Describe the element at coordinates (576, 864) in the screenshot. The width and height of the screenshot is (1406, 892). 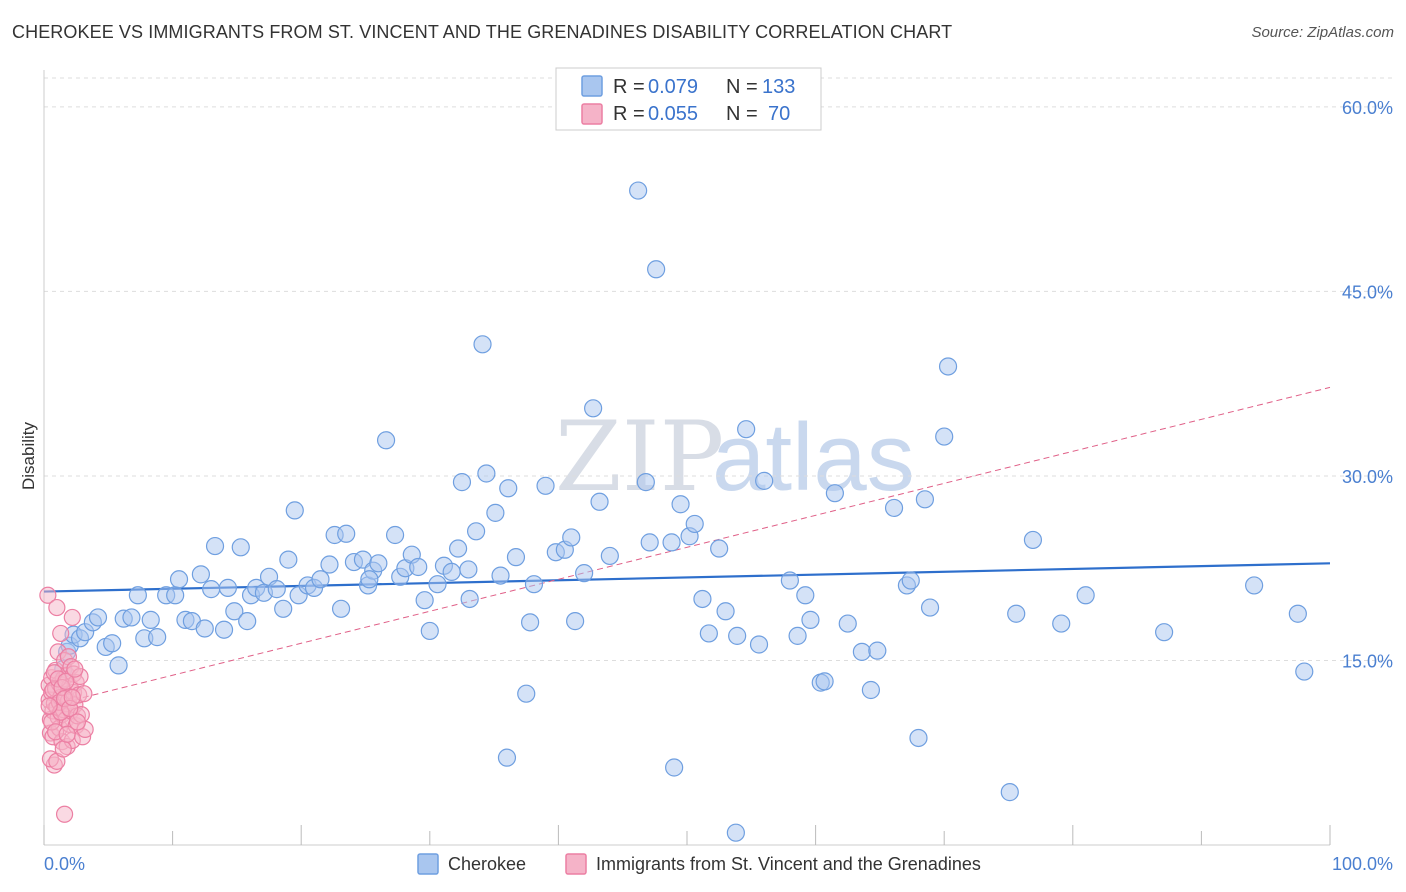
I see `bottom-legend-swatch-immigrants` at that location.